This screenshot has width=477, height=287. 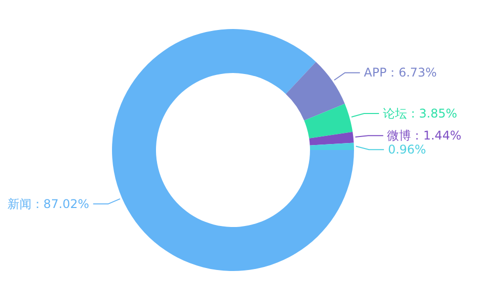 What do you see at coordinates (411, 73) in the screenshot?
I see `data-label: ：6.73%` at bounding box center [411, 73].